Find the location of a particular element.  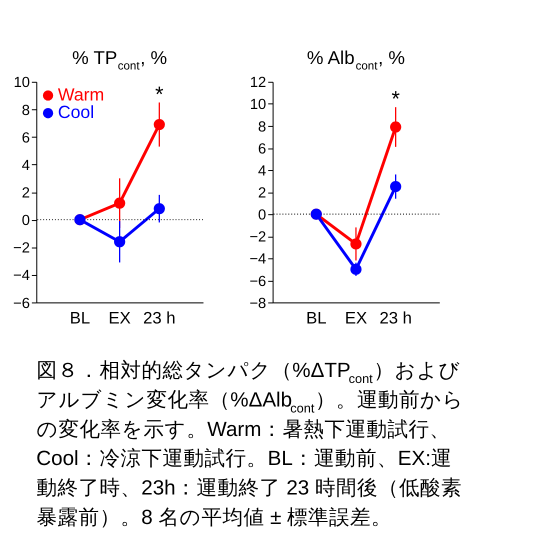

y-tick-label: −8 is located at coordinates (257, 304).